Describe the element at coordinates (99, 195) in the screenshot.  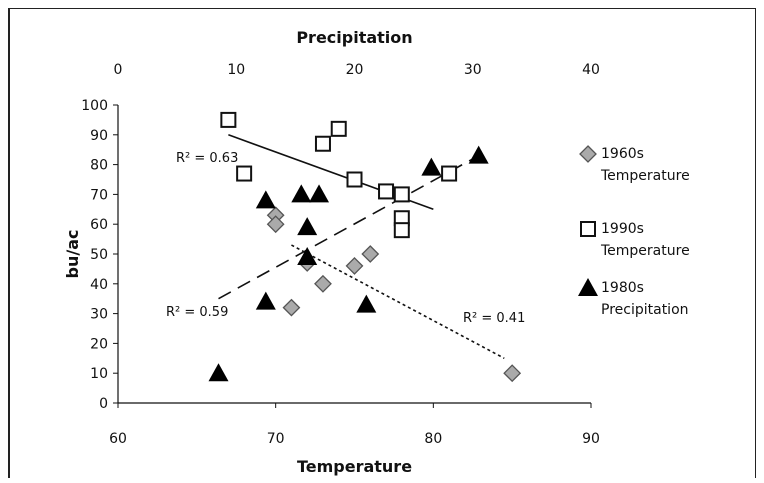
I see `y-tick-label: 70` at that location.